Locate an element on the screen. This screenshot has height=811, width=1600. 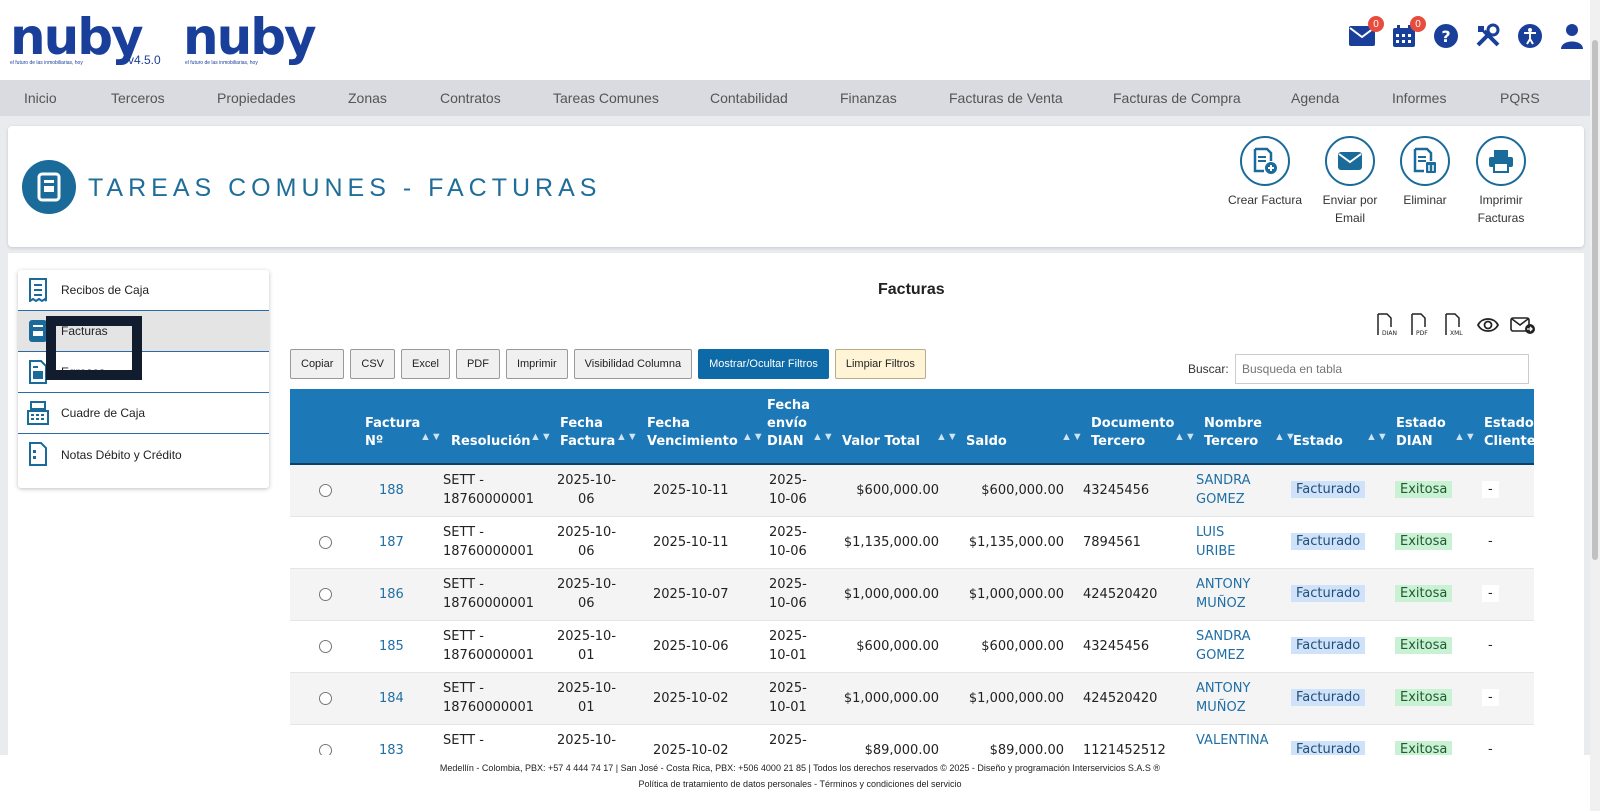
nav-facturas-venta: Facturas de Venta is located at coordinates (1006, 98).